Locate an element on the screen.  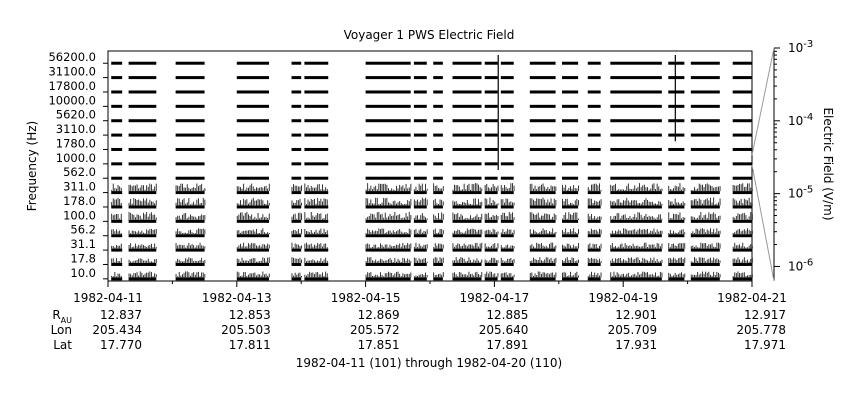
channel-row is located at coordinates (432, 261).